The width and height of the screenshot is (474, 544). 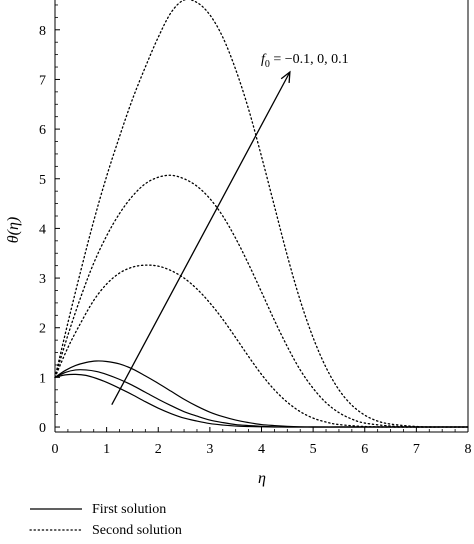 I want to click on annotation-values: = −0.1, 0, 0.1, so click(x=309, y=59).